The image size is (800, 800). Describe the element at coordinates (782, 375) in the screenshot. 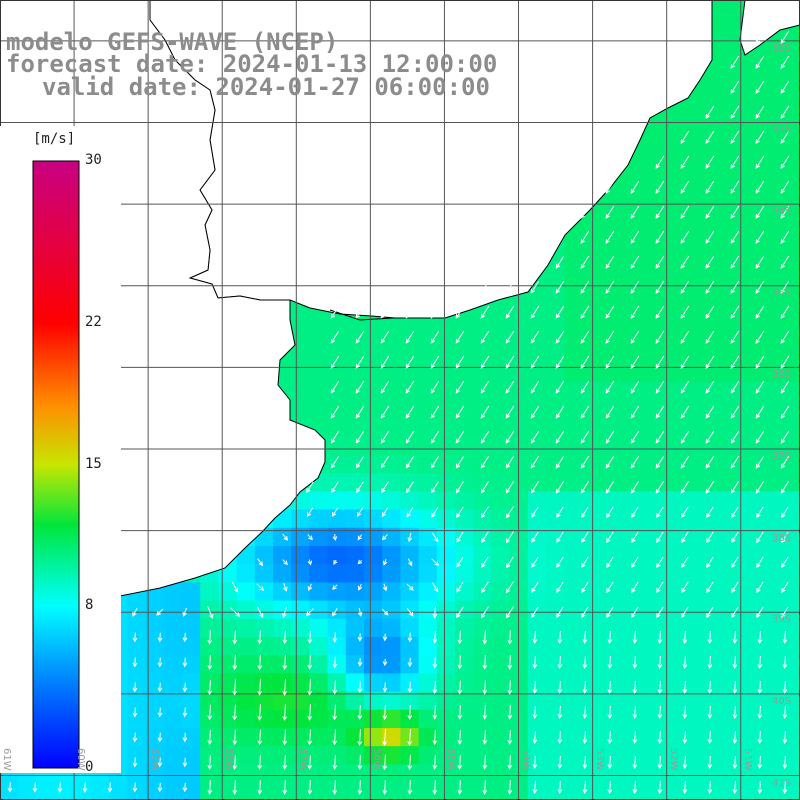

I see `latitude-label: 36S` at that location.